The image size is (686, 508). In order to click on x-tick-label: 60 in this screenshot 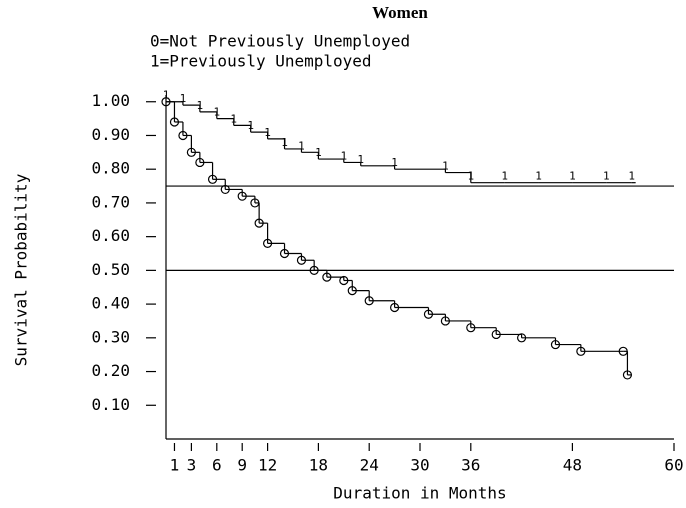, I will do `click(673, 465)`.